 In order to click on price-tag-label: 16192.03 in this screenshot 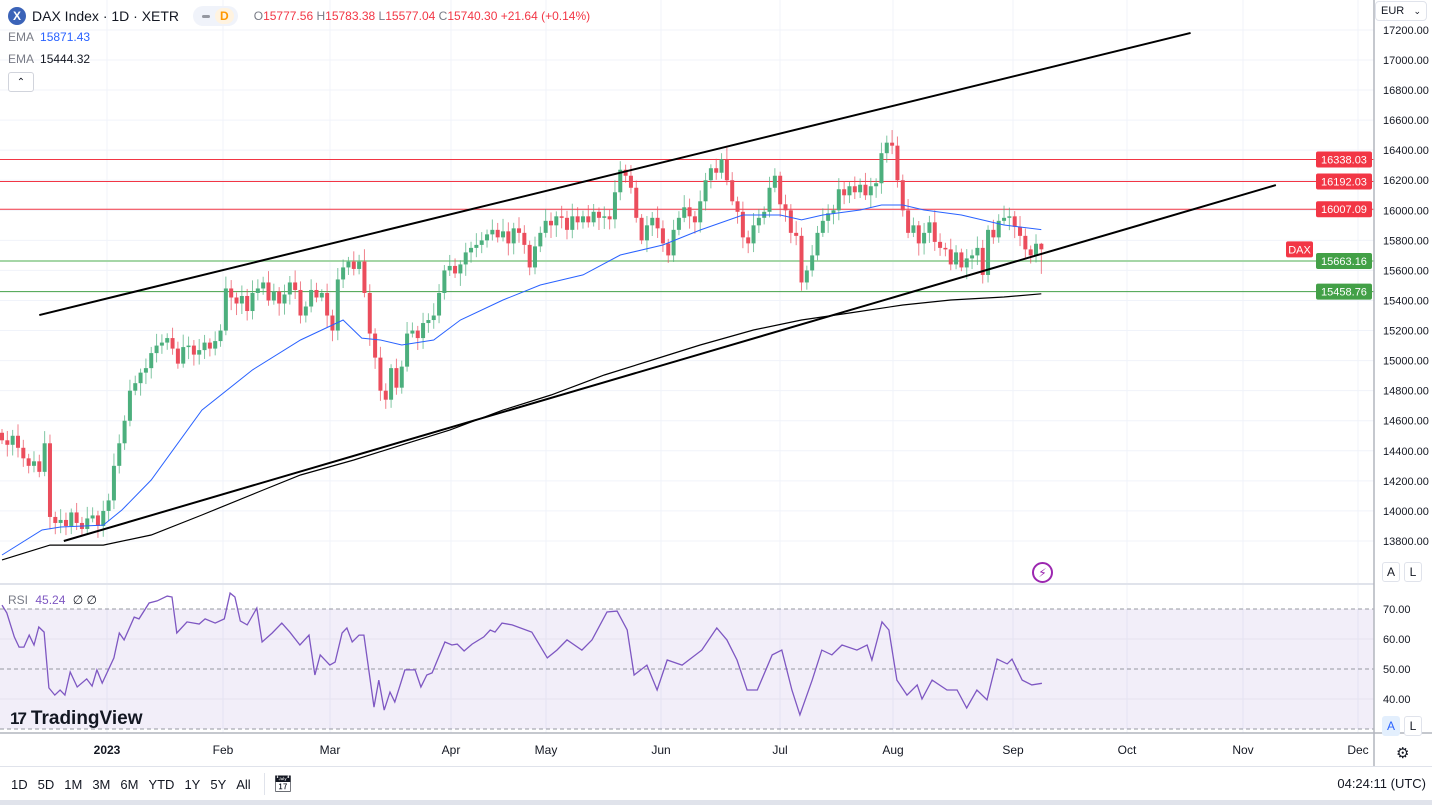, I will do `click(1344, 182)`.